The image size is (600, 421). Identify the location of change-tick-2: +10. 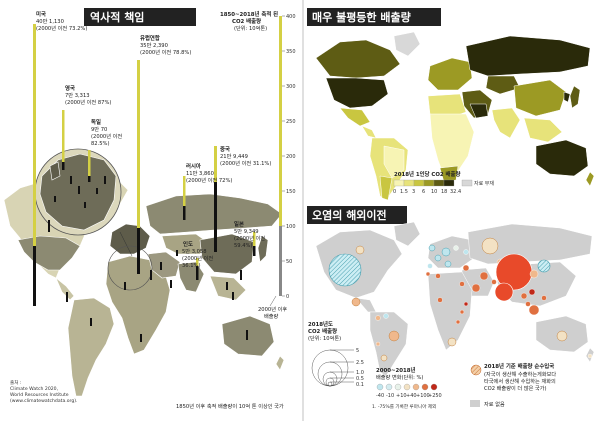
(401, 396).